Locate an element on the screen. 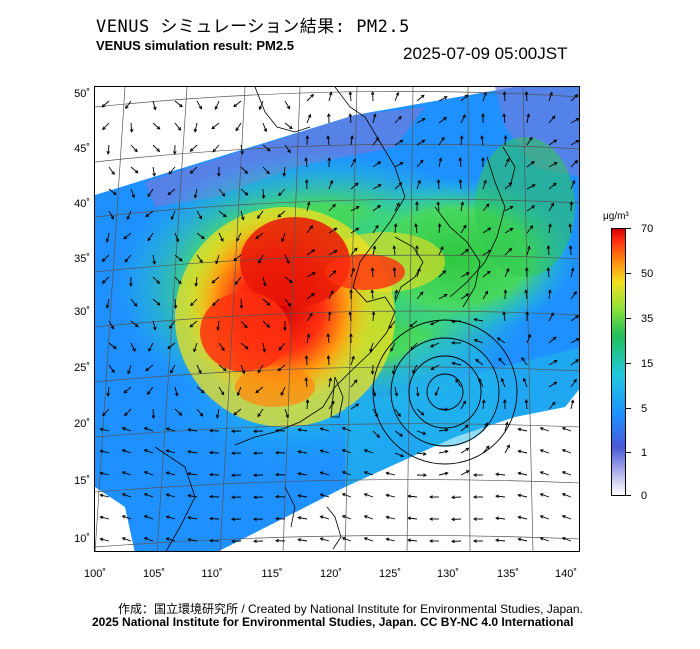  timestamp: 2025-07-09 05:00JST is located at coordinates (485, 53).